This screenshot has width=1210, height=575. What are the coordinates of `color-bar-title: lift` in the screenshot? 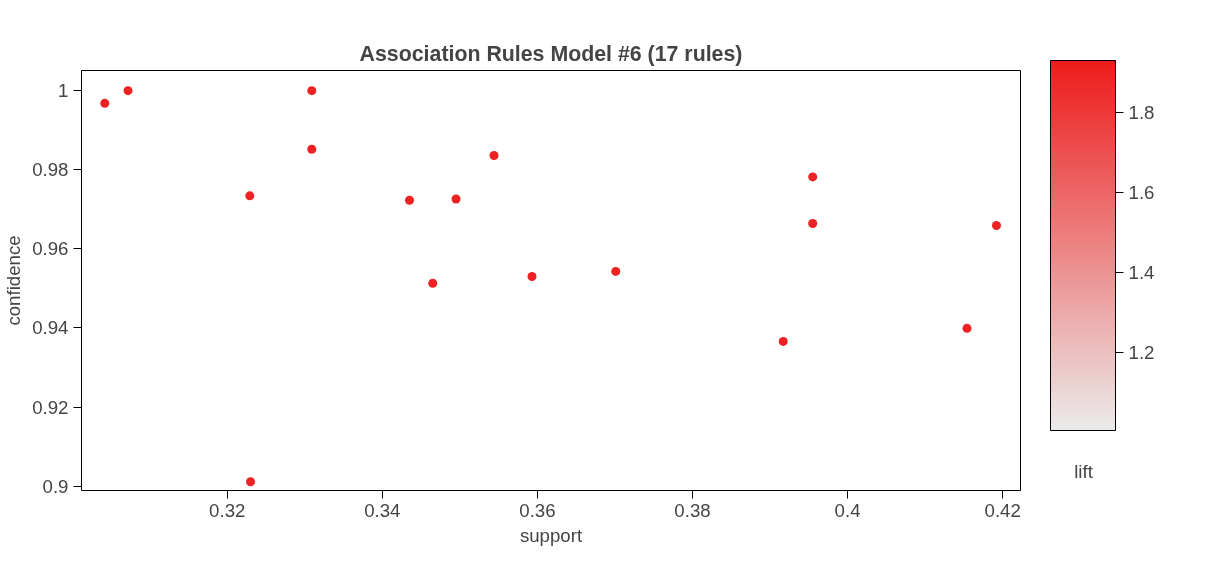 It's located at (1084, 471).